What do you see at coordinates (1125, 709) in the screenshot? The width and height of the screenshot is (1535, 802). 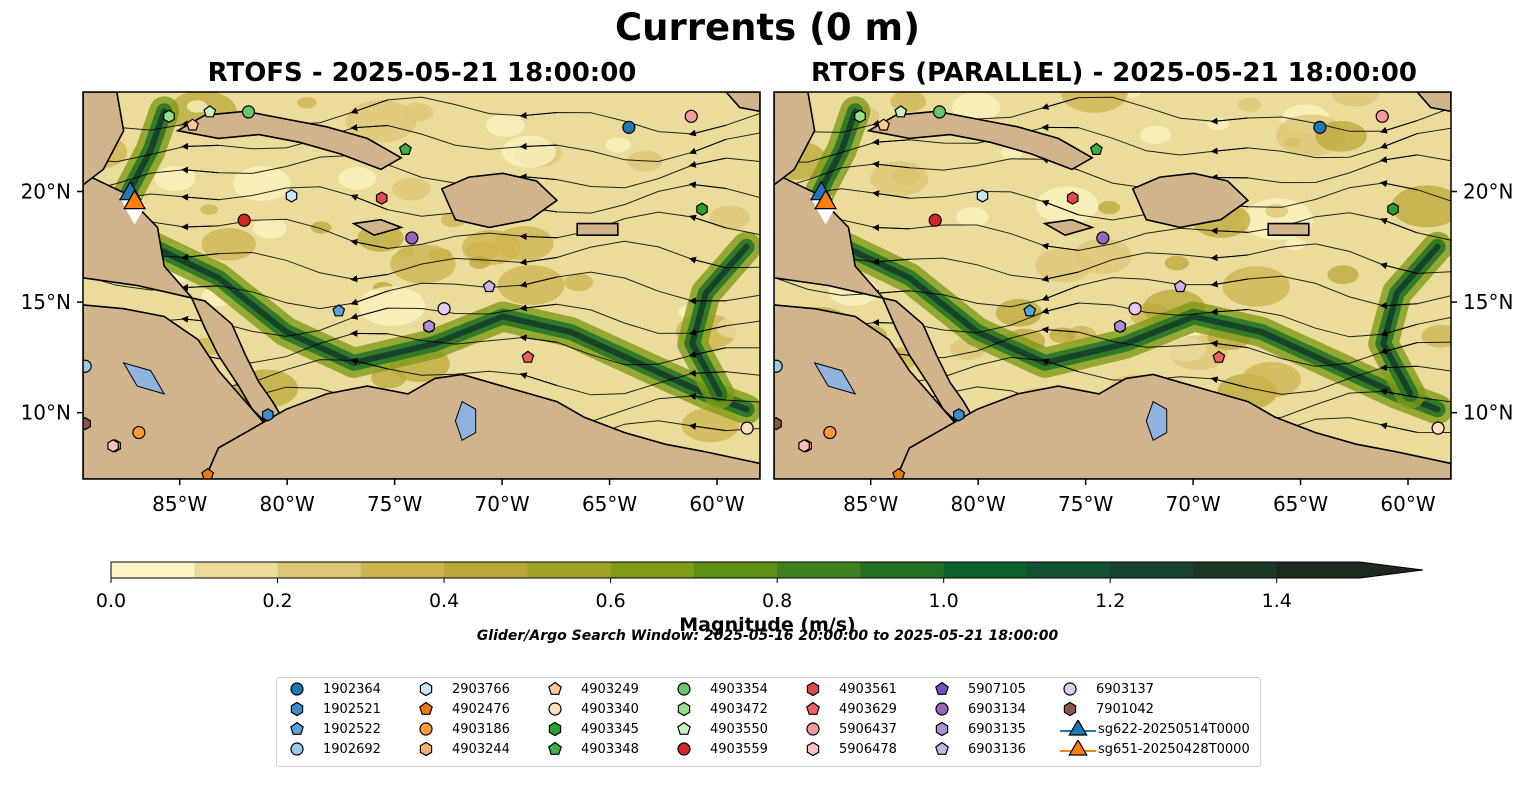 I see `legend-label: 7901042` at bounding box center [1125, 709].